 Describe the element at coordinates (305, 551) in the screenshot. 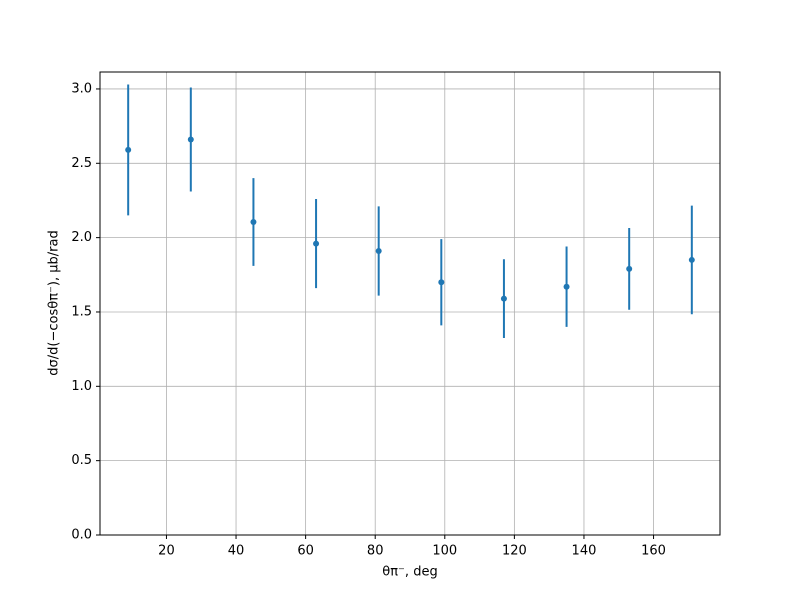

I see `x-tick-label: 60` at that location.